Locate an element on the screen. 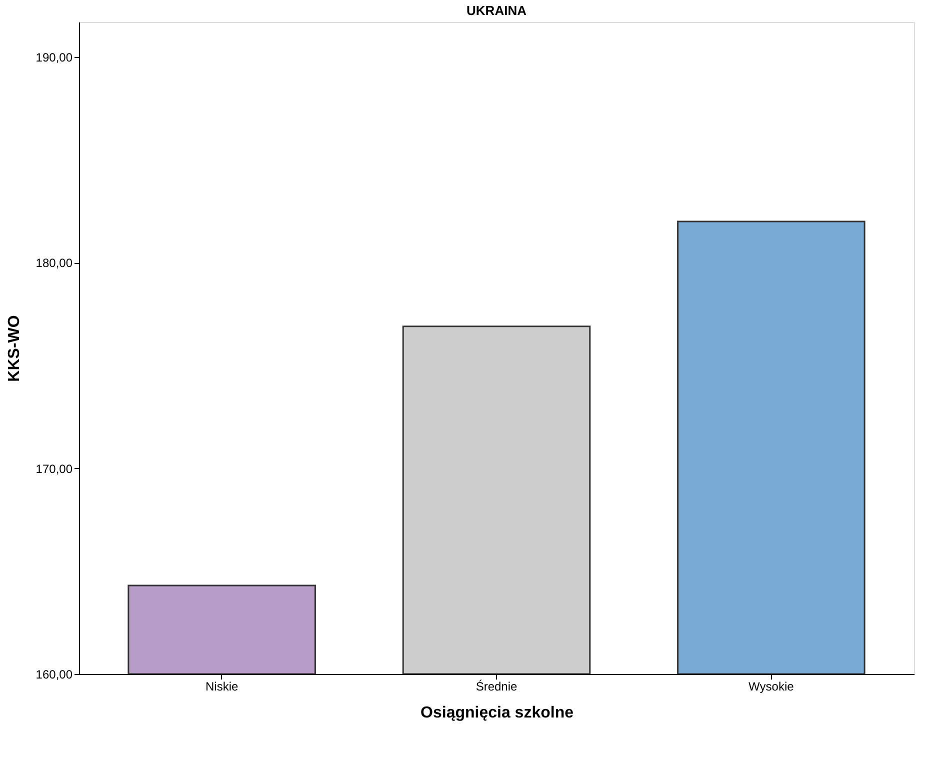 The width and height of the screenshot is (947, 769). y-axis-title: KKS-WO is located at coordinates (14, 348).